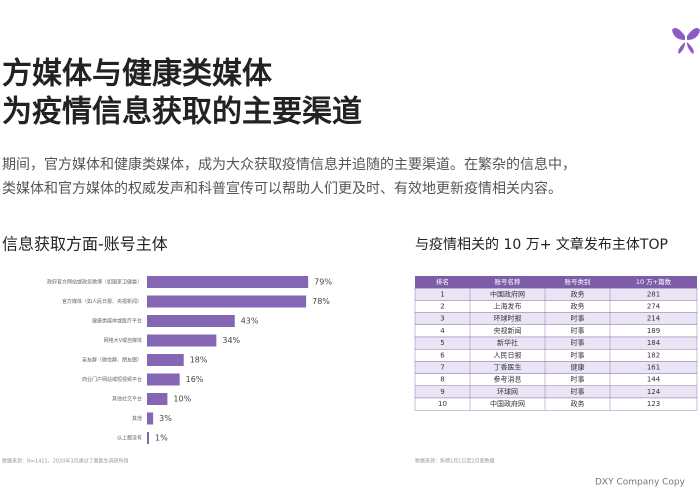  I want to click on table-cell: 161, so click(653, 368).